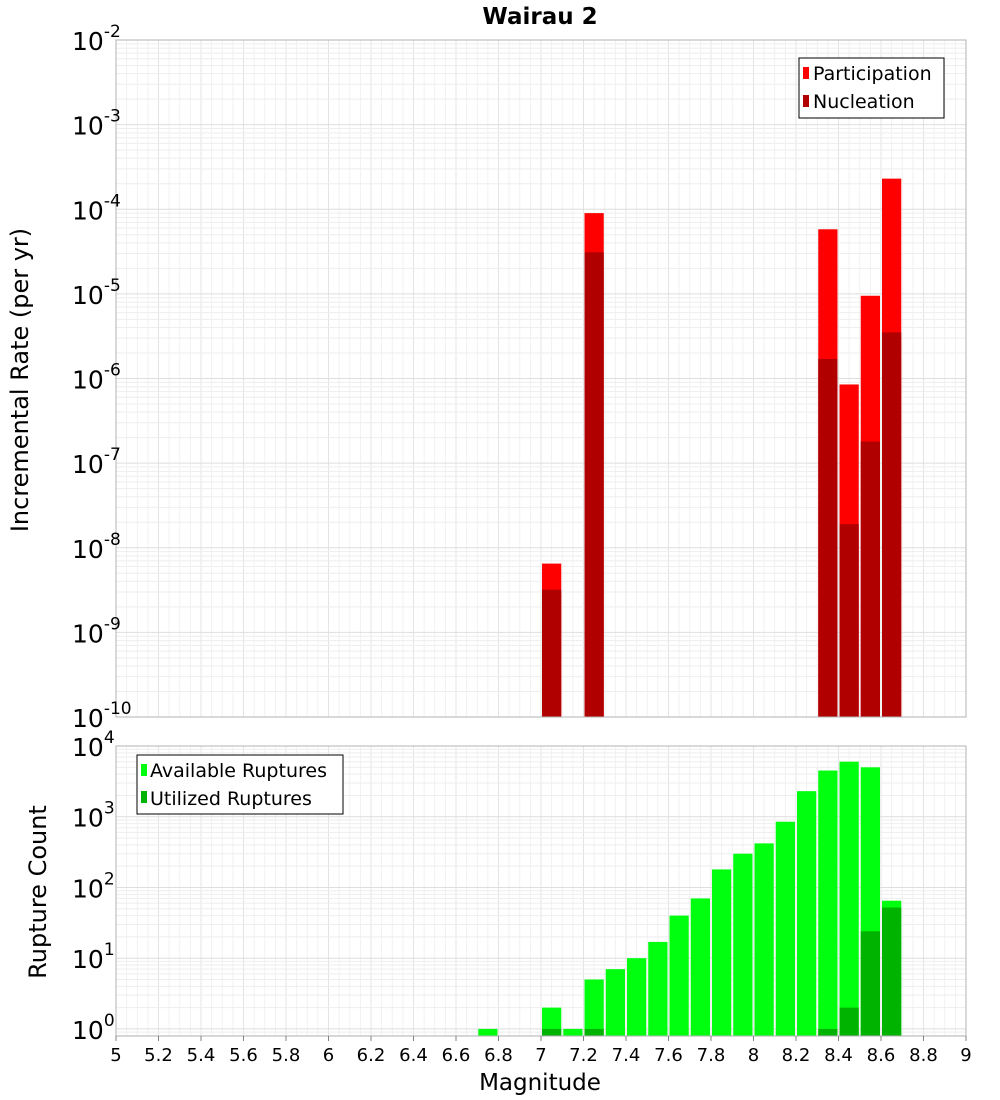  I want to click on count-y-tick-label: 10⁴, so click(93, 745).